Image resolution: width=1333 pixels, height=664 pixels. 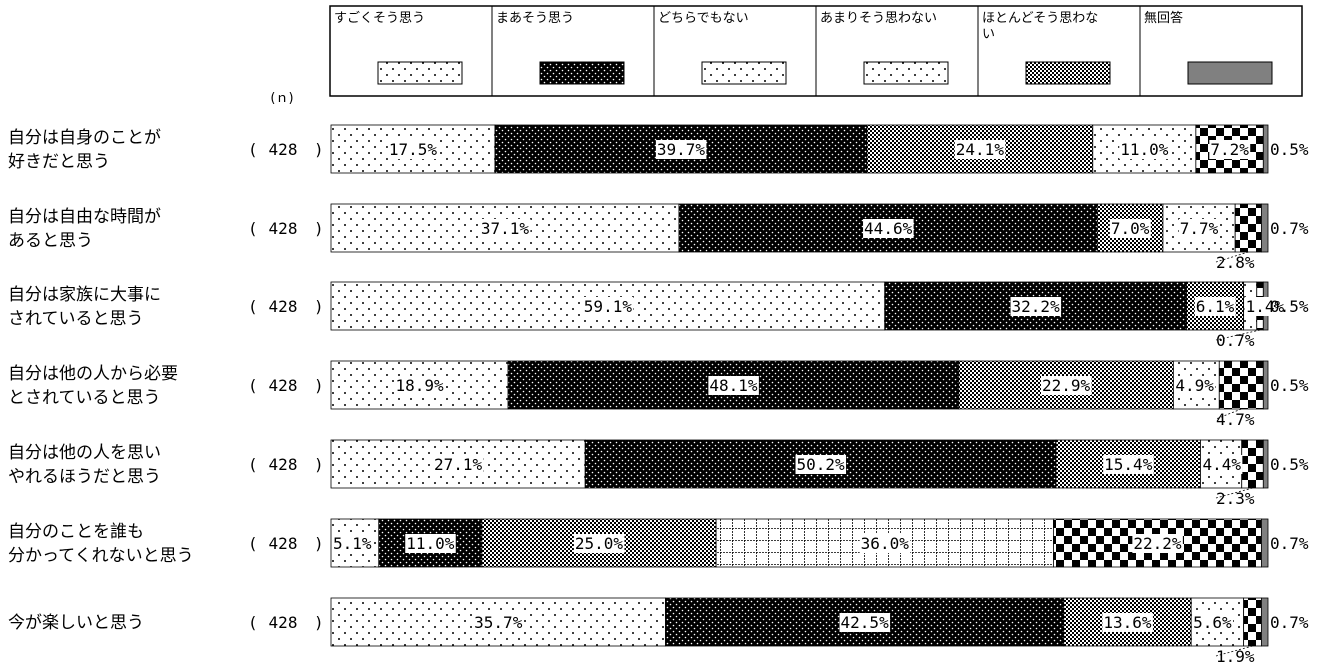 I want to click on data-label-series-5: 2.8%, so click(x=1235, y=262).